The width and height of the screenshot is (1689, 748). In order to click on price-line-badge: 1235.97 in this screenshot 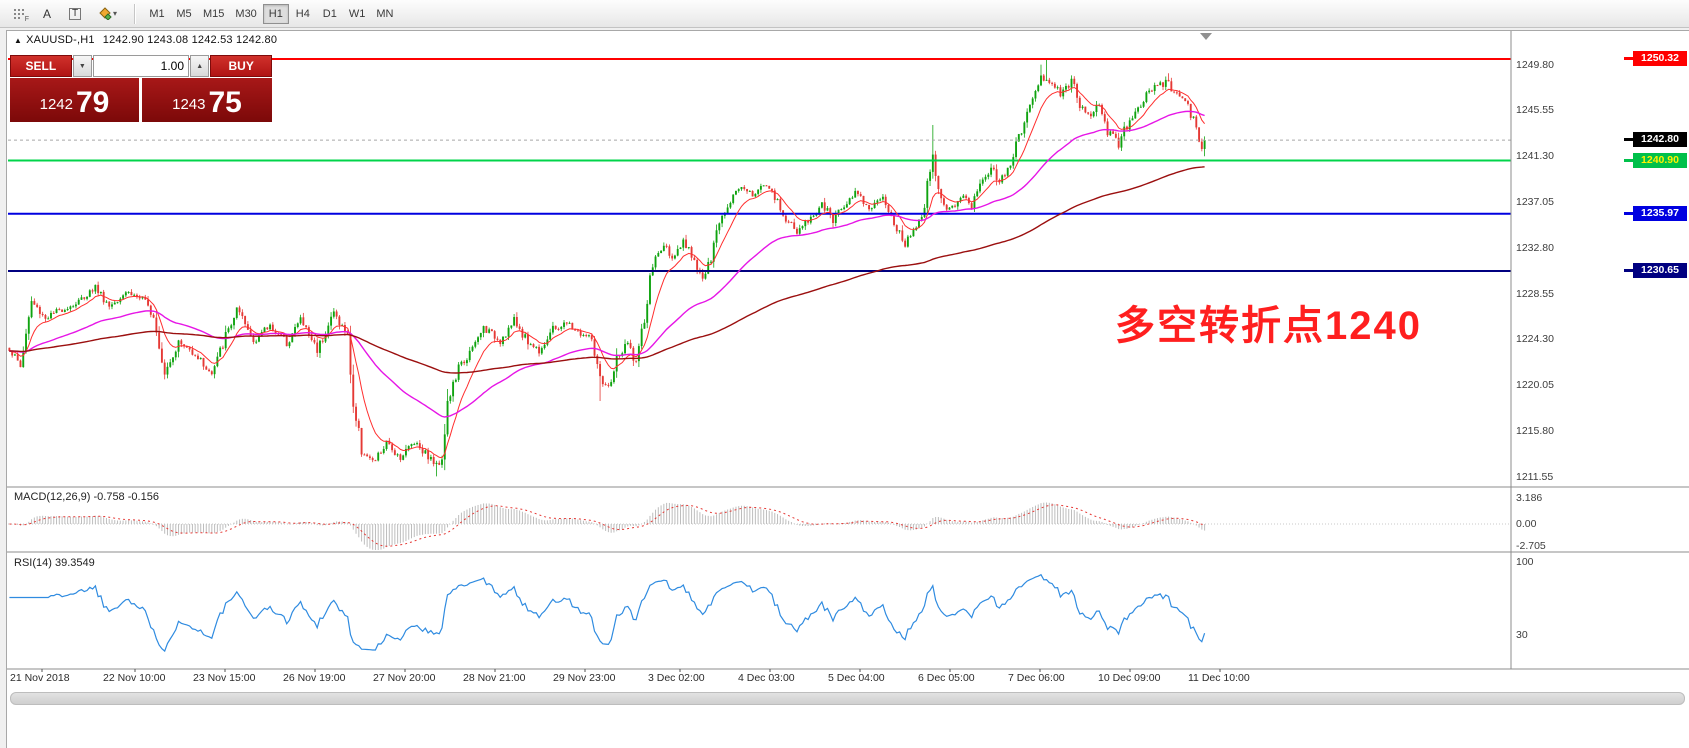, I will do `click(1655, 213)`.